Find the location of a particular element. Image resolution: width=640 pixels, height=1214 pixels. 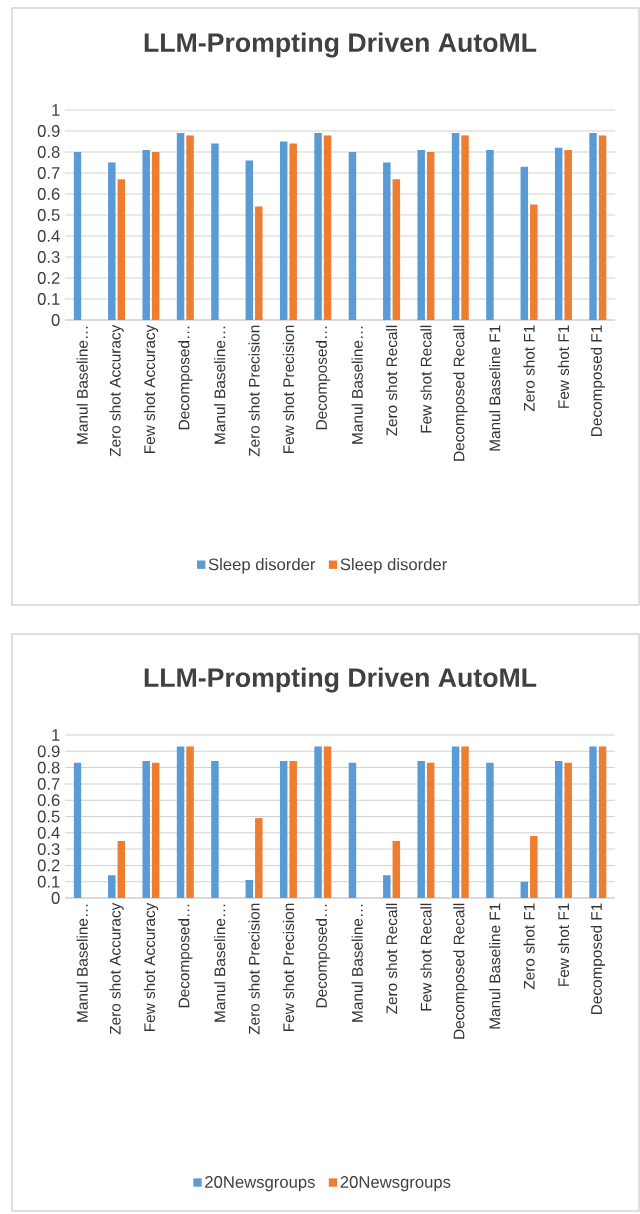

y-tick-label: 1 is located at coordinates (56, 110).